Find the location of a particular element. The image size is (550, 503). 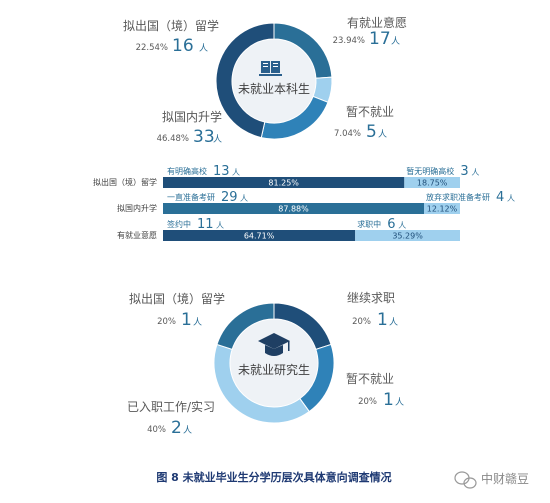

bar-row-1-segment-0-label: 一直准备考研 is located at coordinates (191, 197).